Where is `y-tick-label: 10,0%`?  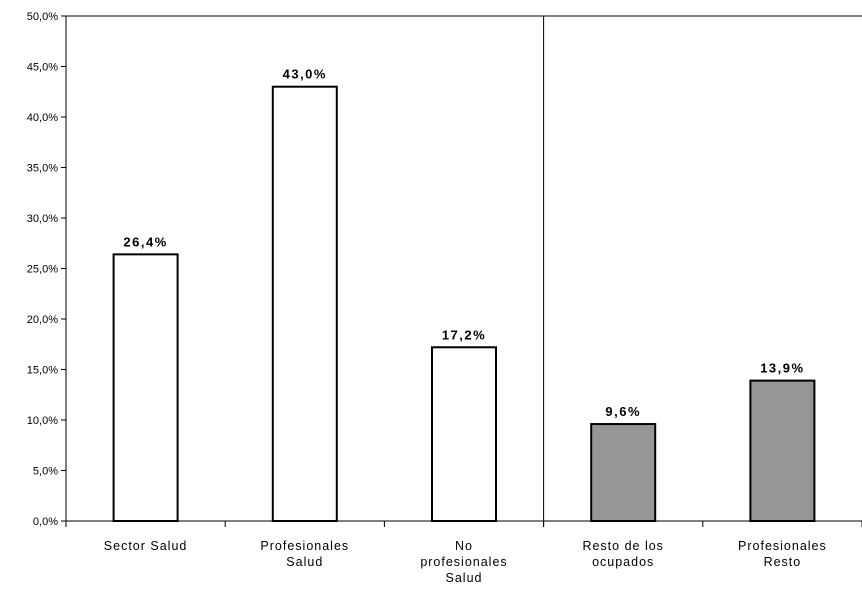
y-tick-label: 10,0% is located at coordinates (42, 421).